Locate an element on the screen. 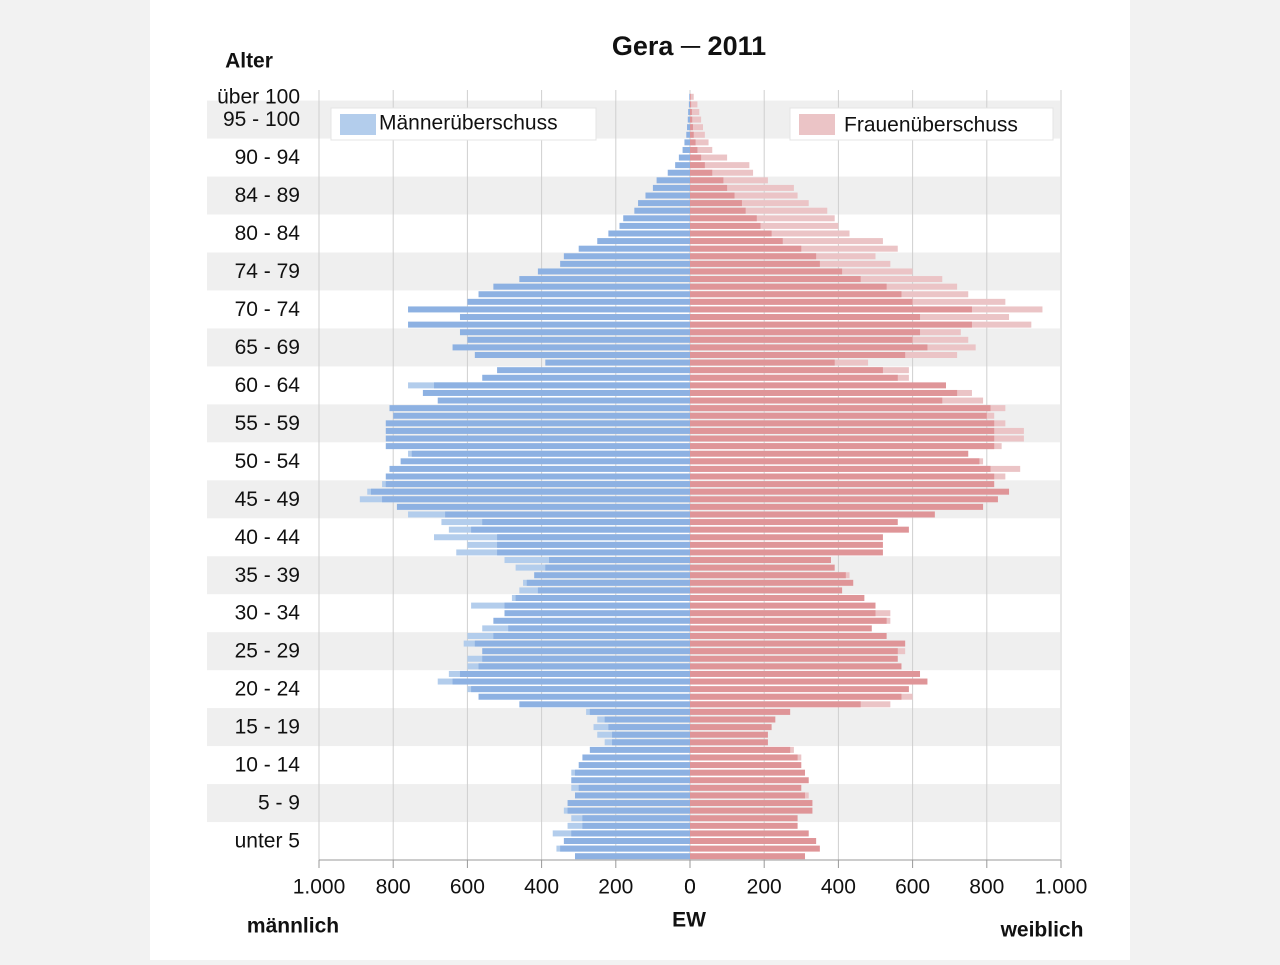 The height and width of the screenshot is (965, 1280). x-tick-label: 400 is located at coordinates (838, 887).